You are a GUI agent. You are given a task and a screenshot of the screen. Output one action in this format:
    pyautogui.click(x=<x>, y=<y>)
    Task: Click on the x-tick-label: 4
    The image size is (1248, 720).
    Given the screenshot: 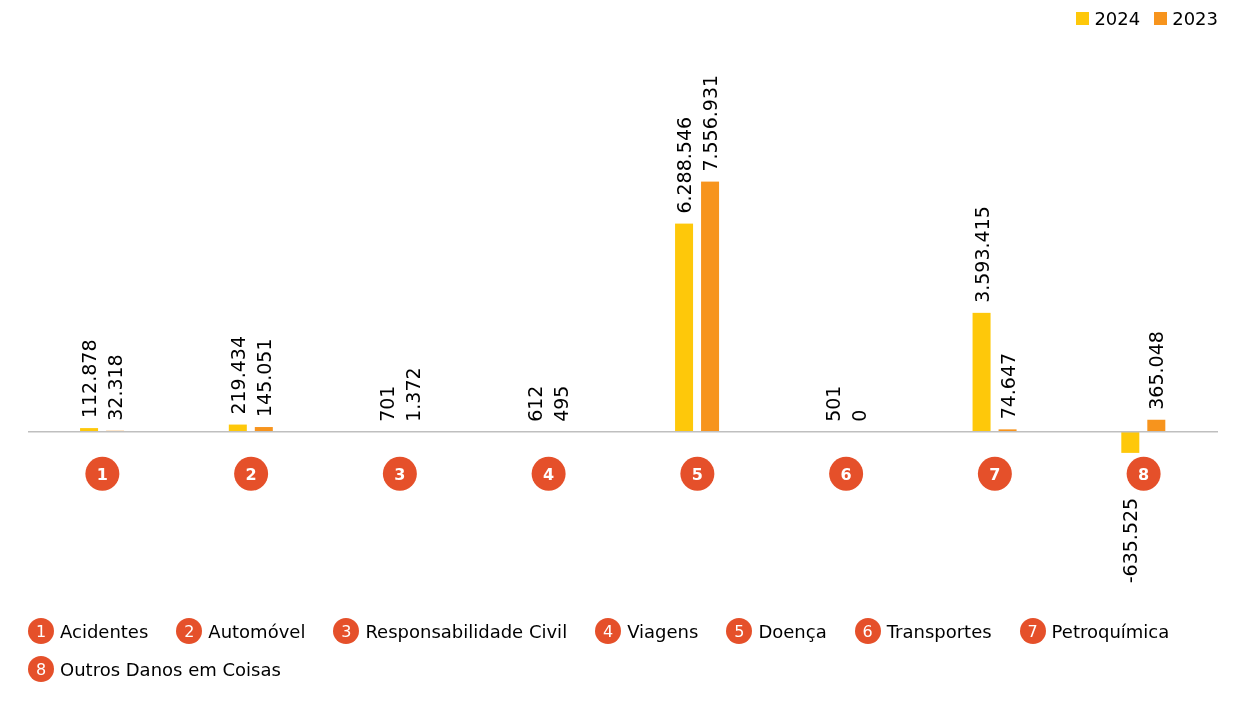 What is the action you would take?
    pyautogui.click(x=549, y=474)
    